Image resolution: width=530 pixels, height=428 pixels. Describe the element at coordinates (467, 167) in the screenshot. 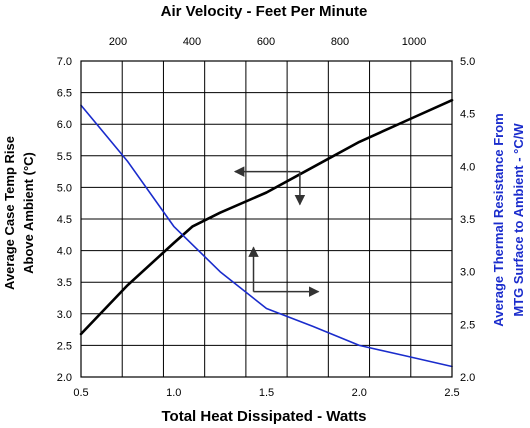

I see `y-right-tick-label: 4.0` at that location.